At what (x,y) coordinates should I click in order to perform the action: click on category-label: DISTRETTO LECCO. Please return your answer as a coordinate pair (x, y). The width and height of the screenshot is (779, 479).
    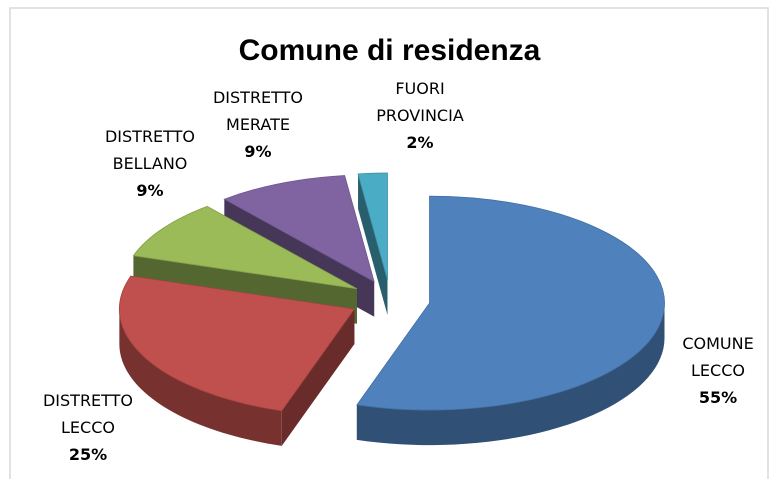
    Looking at the image, I should click on (88, 414).